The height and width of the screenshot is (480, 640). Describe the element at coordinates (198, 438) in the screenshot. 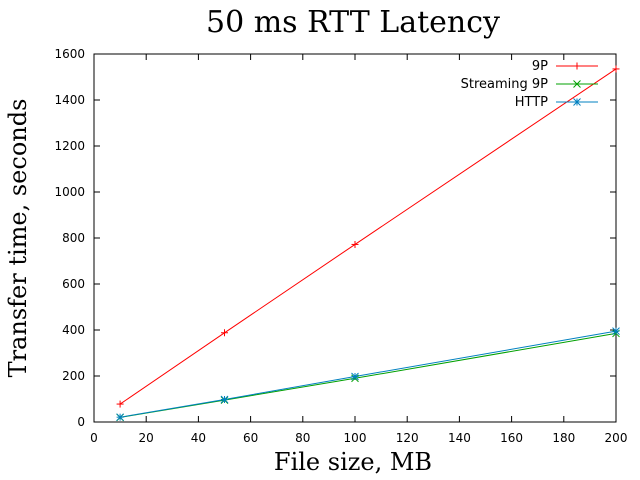

I see `x-tick-label: 40` at that location.